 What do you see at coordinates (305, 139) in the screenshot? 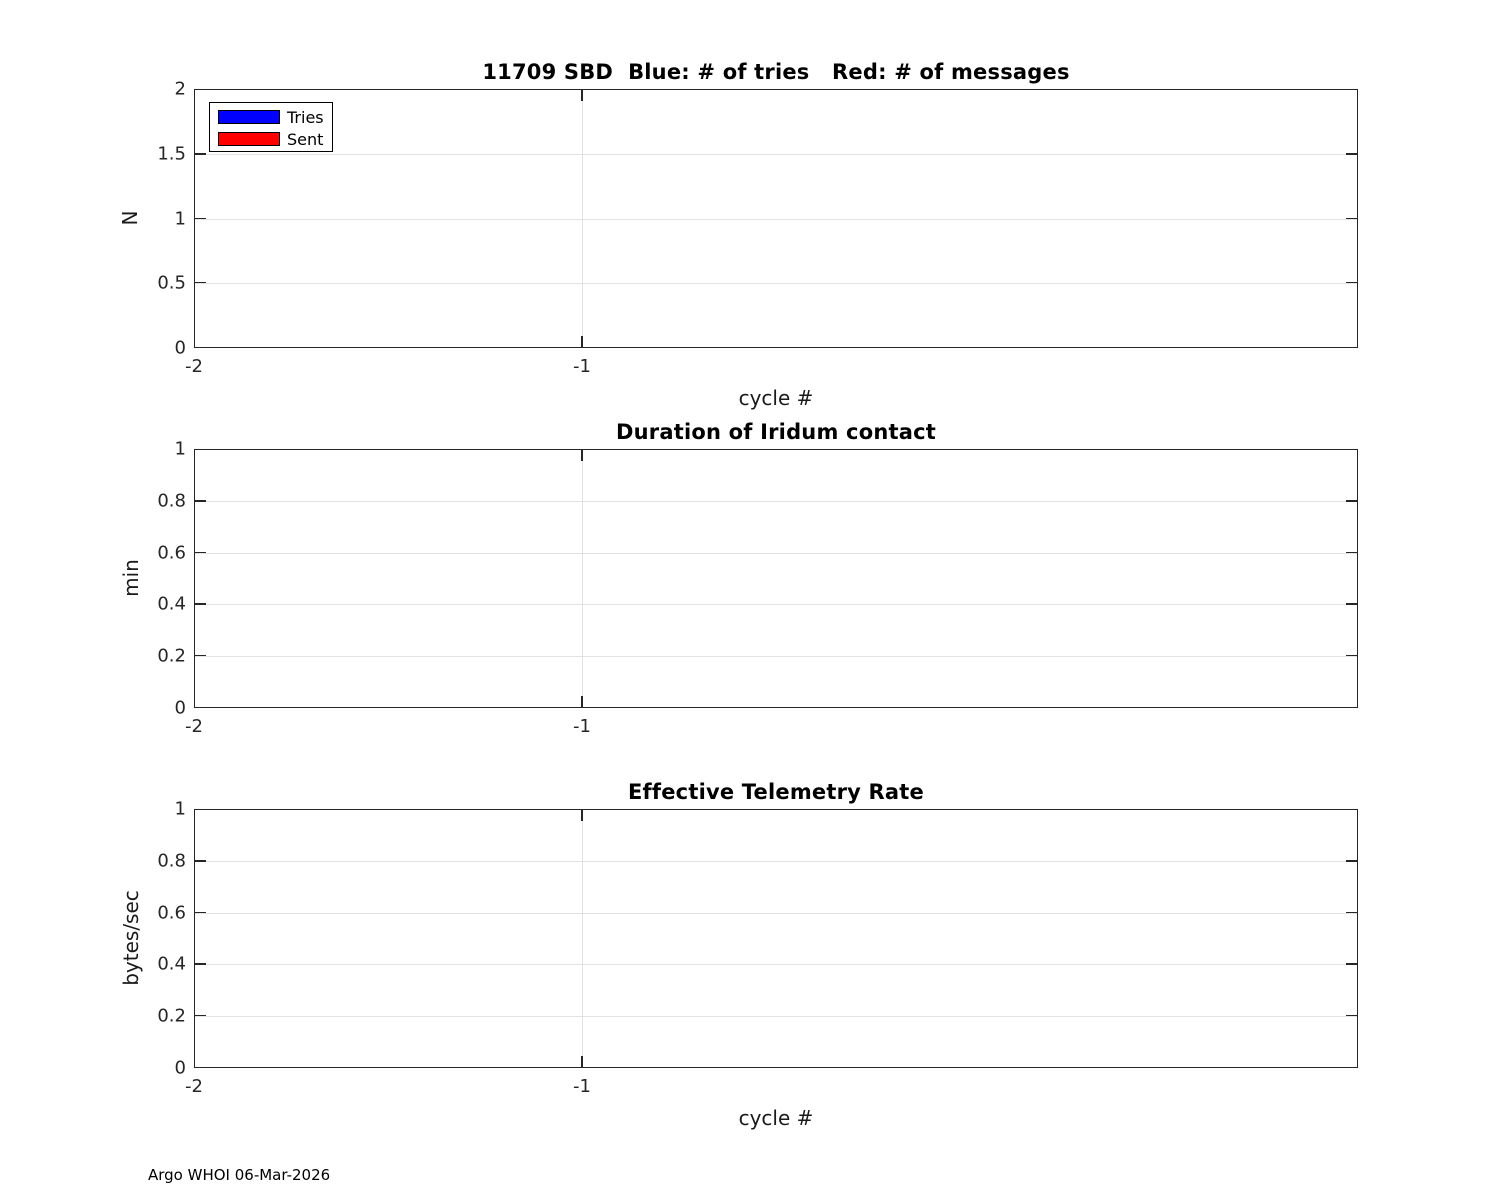
I see `legend-label-sent: Sent` at bounding box center [305, 139].